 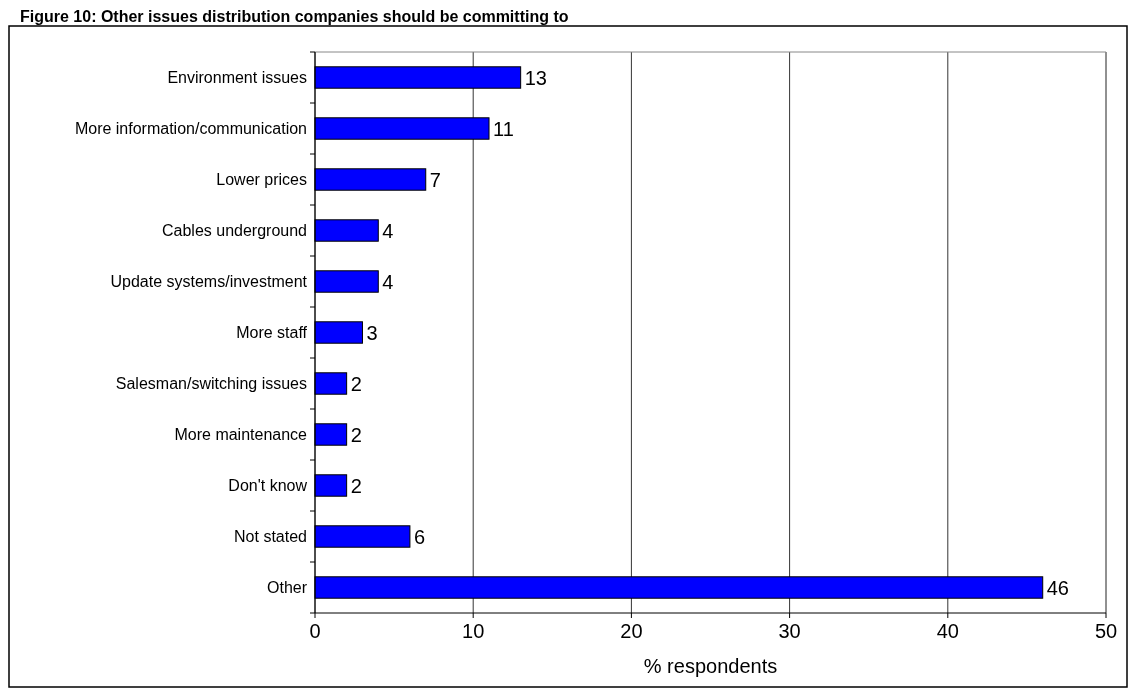 I want to click on chart-title: Figure 10: Other issues distribution companies should be committing to, so click(x=294, y=16).